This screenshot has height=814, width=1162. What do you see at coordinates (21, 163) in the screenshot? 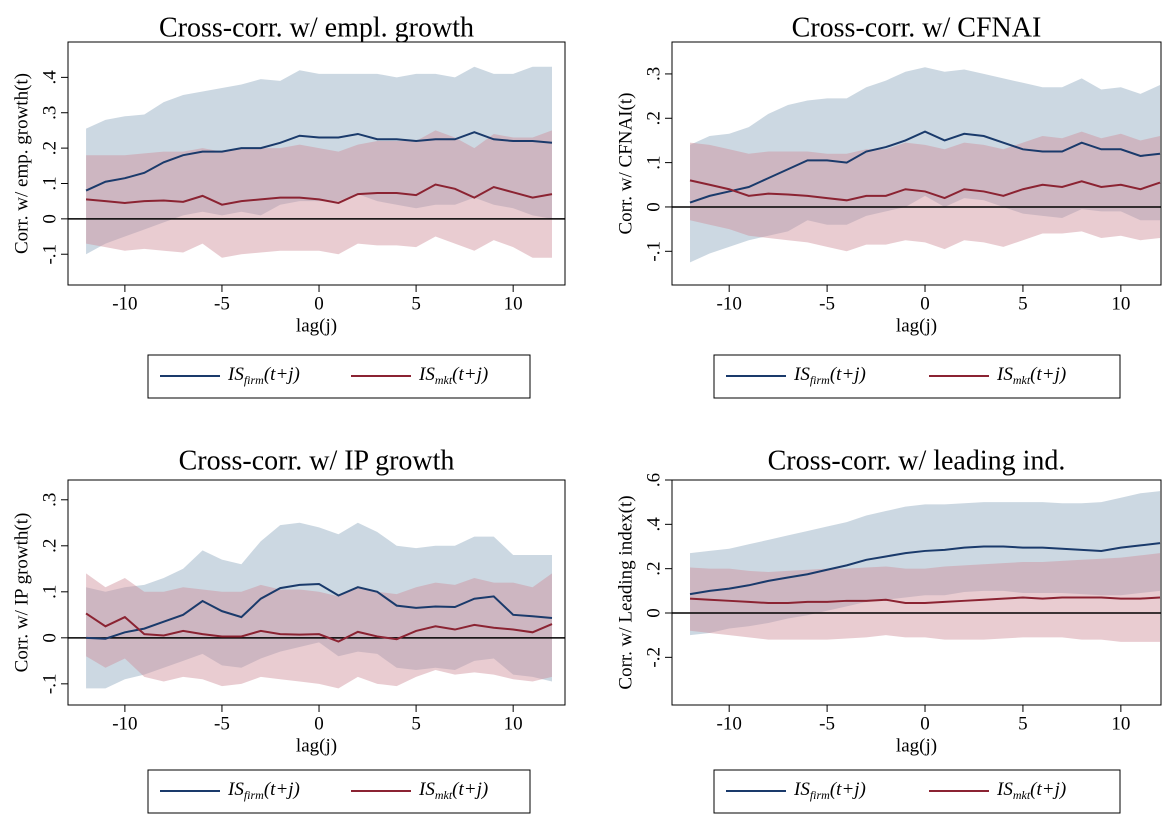
I see `y-axis-label: Corr. w/ emp. growth(t)` at bounding box center [21, 163].